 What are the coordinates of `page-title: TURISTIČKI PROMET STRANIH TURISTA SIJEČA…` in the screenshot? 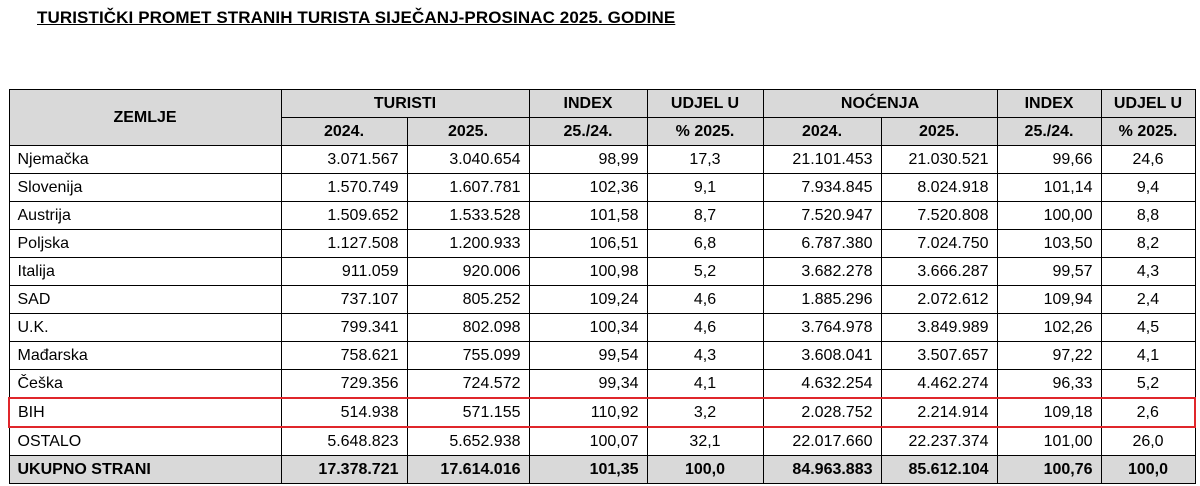 It's located at (356, 17).